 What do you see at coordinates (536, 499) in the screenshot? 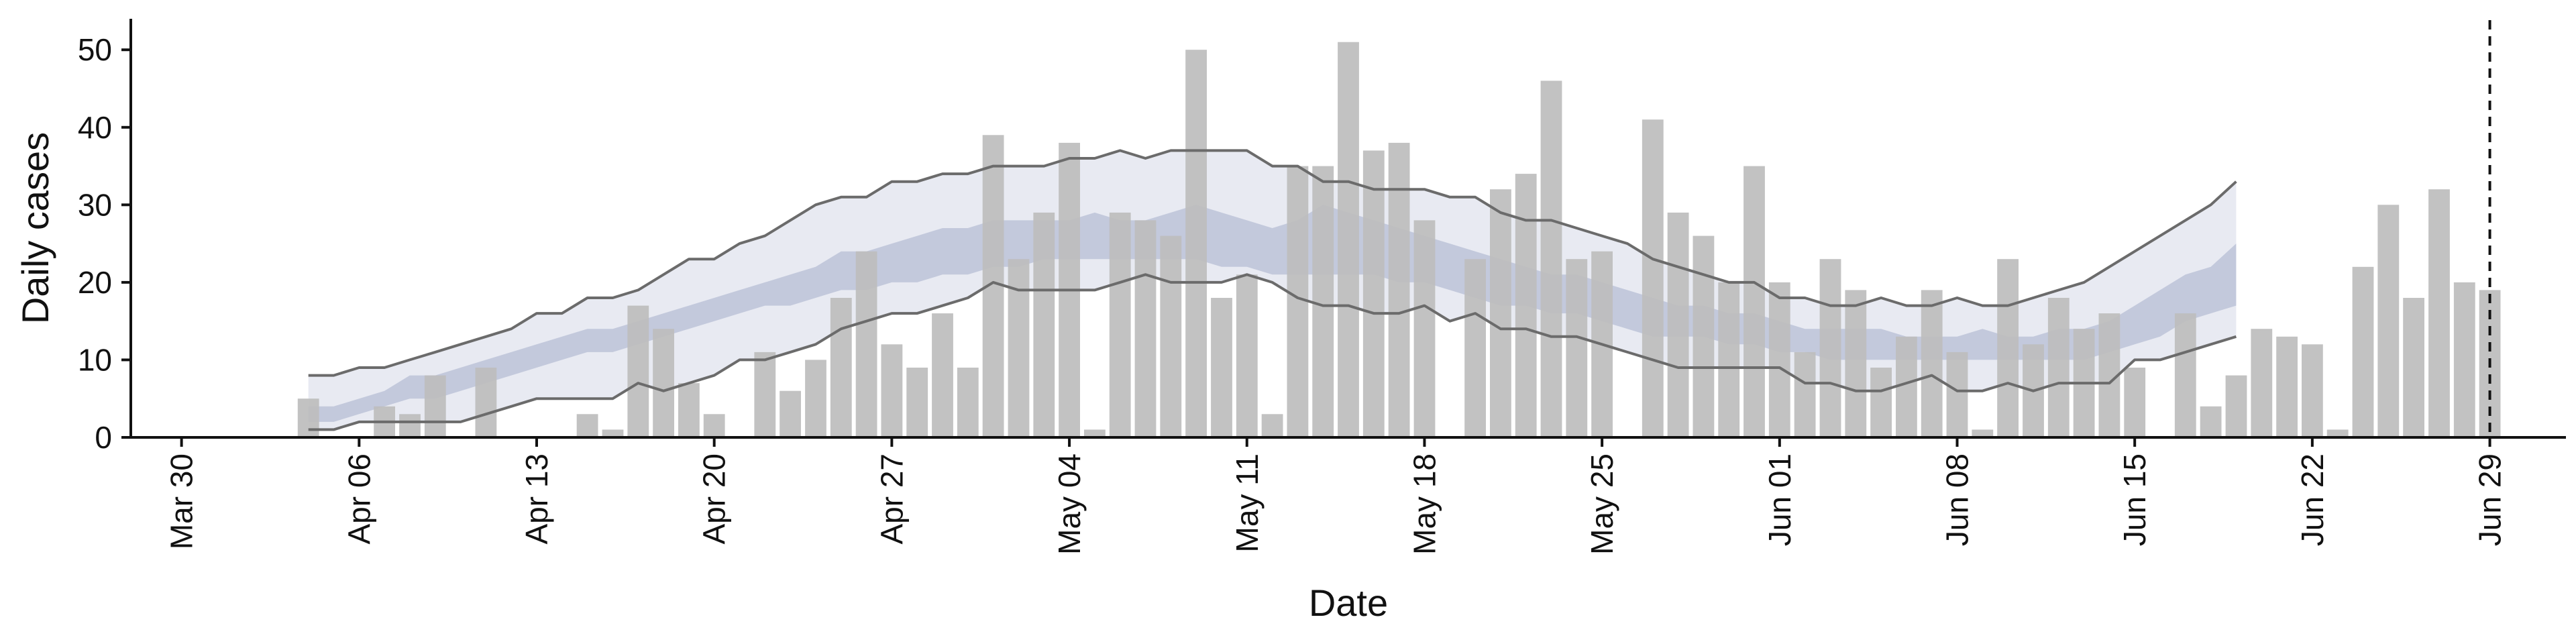
I see `x-tick-label: Apr 13` at bounding box center [536, 499].